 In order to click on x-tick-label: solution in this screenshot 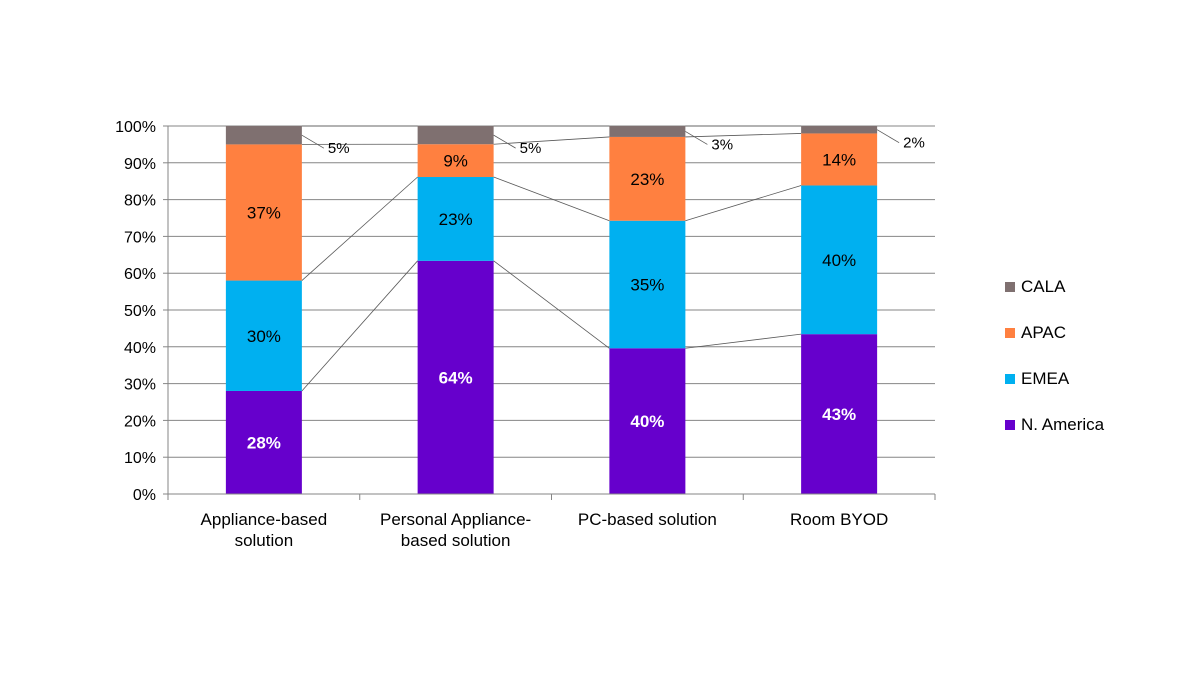, I will do `click(264, 540)`.